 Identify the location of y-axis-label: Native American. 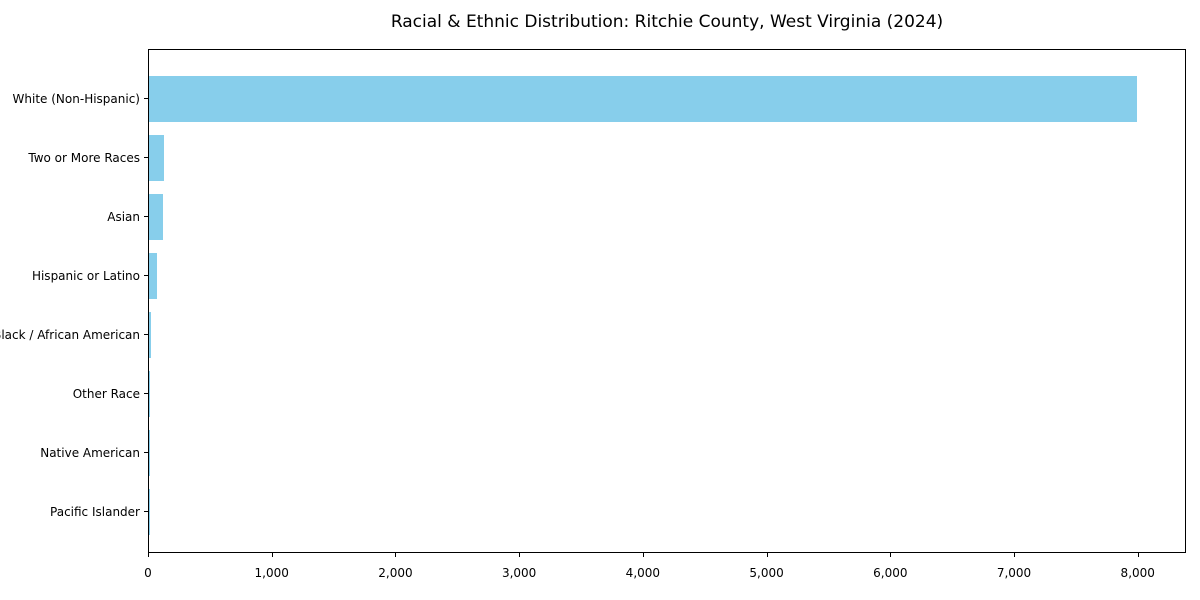
(90, 453).